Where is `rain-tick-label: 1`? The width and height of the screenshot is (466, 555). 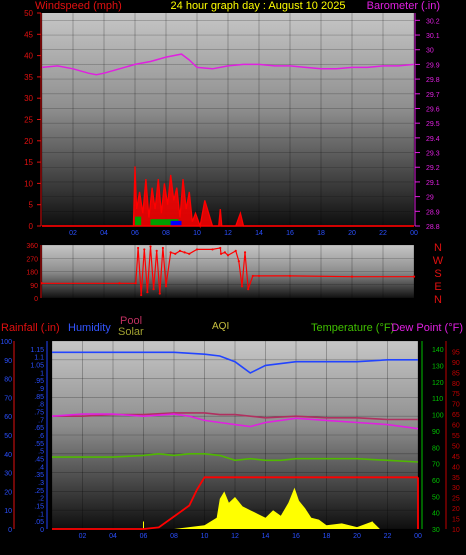
rain-tick-label: 1 is located at coordinates (42, 373).